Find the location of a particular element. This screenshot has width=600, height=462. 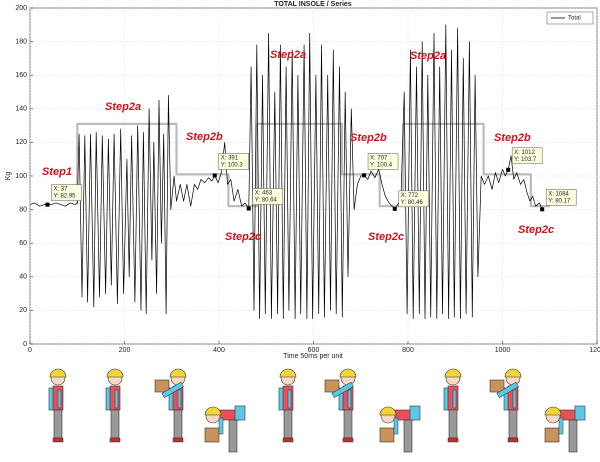

chart-title: TOTAL INSOLE / Series is located at coordinates (313, 4).